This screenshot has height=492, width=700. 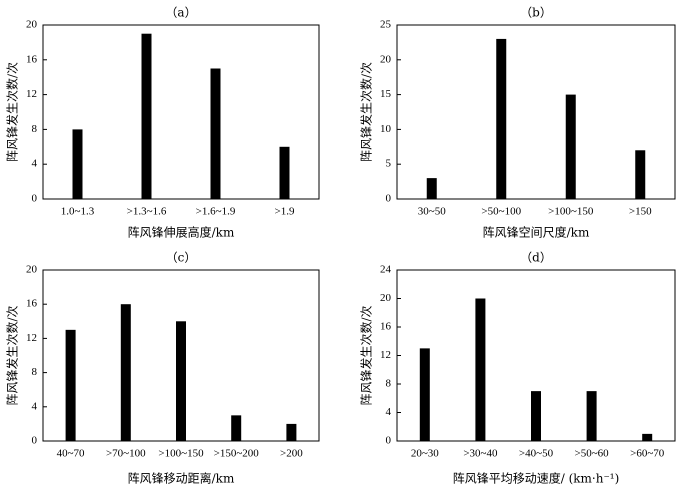 I want to click on chart-d-xtick-label: >60~70, so click(x=647, y=454).